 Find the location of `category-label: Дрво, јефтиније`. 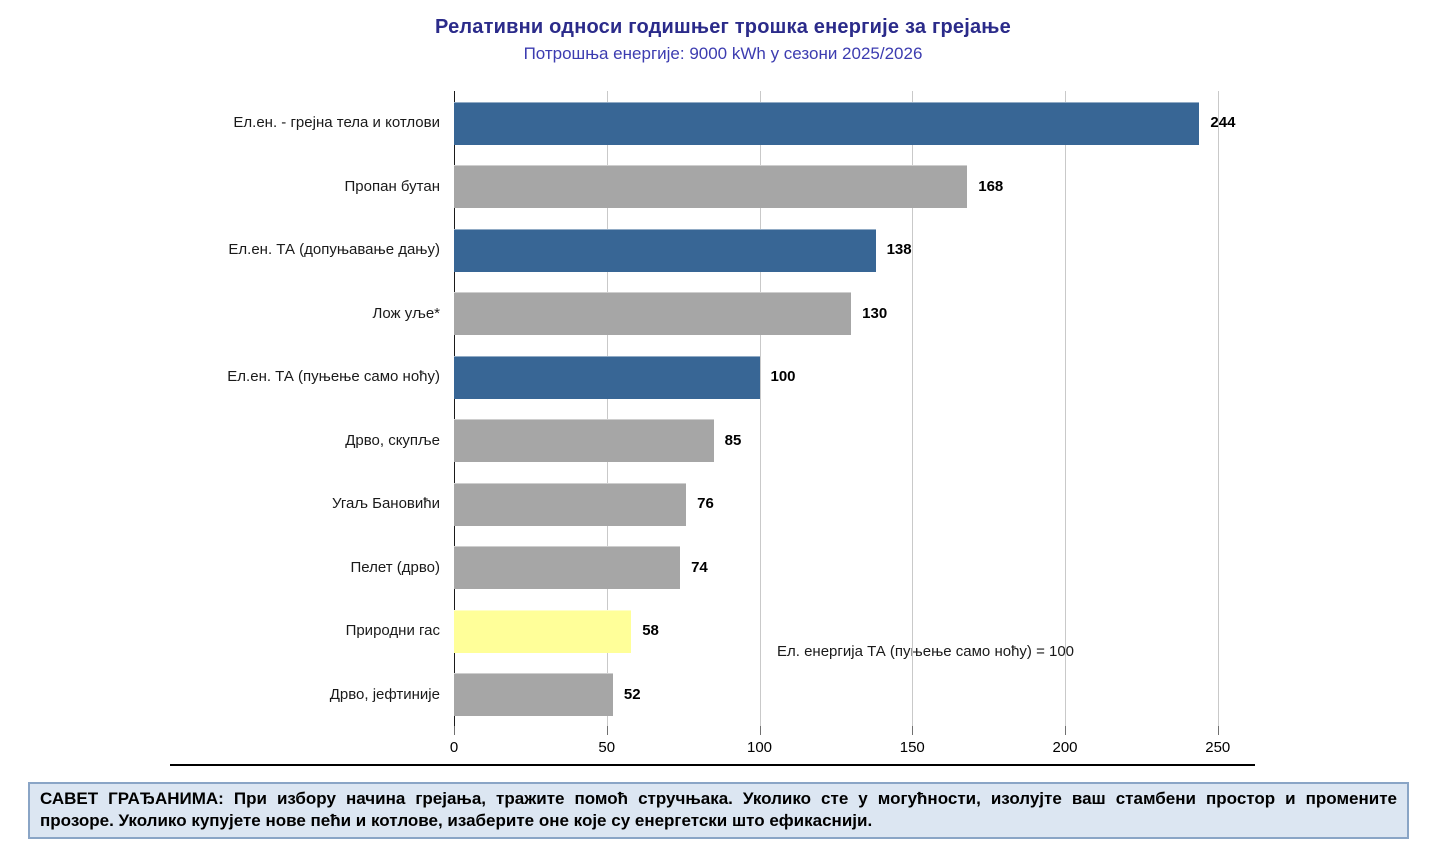

category-label: Дрво, јефтиније is located at coordinates (384, 694).